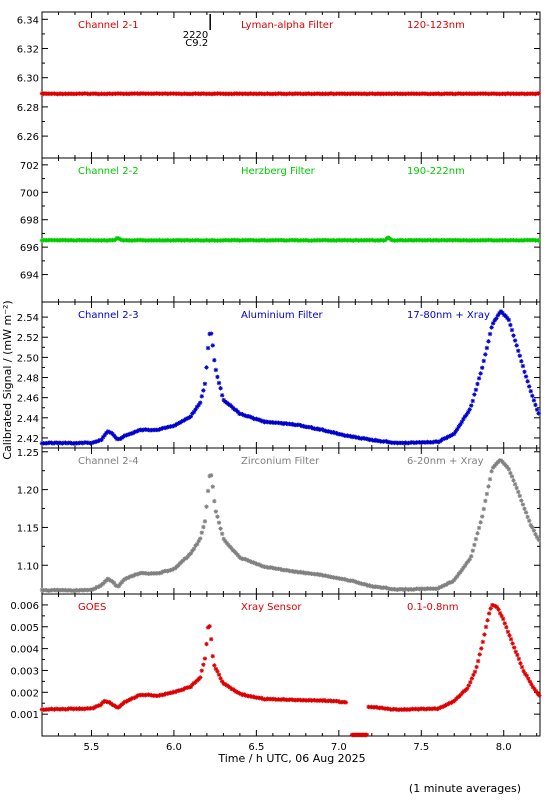 The height and width of the screenshot is (800, 550). I want to click on y-tick-label: 694, so click(29, 276).